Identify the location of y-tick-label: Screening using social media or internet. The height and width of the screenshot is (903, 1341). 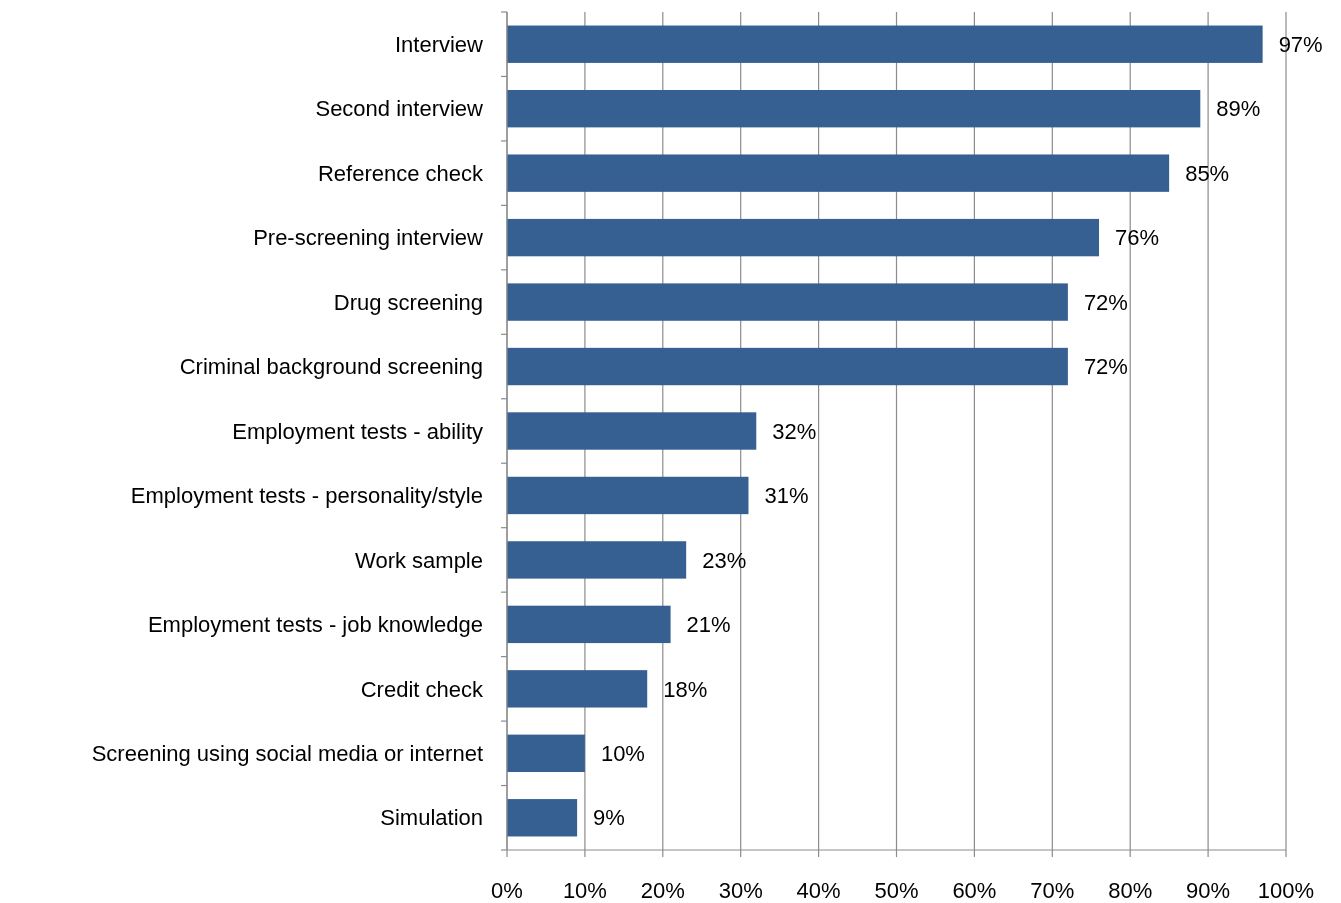
(287, 754).